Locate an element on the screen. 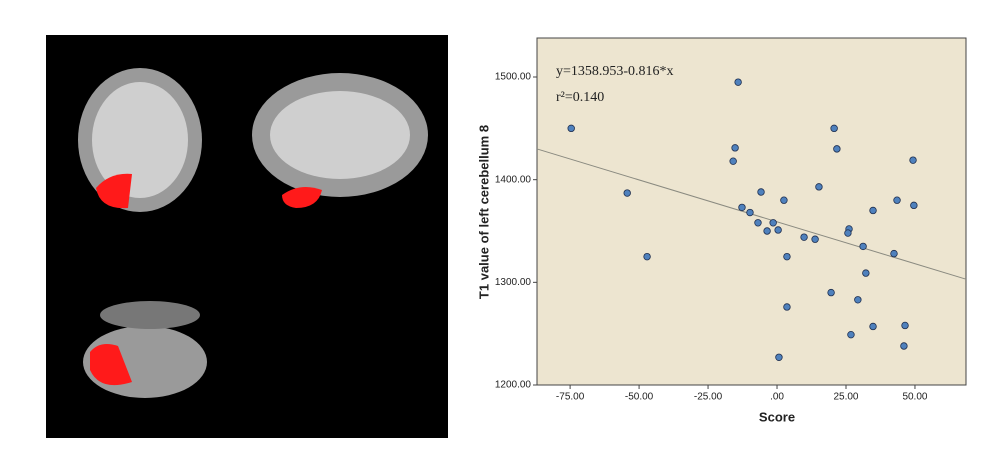  r-squared: r²=0.140 is located at coordinates (580, 97).